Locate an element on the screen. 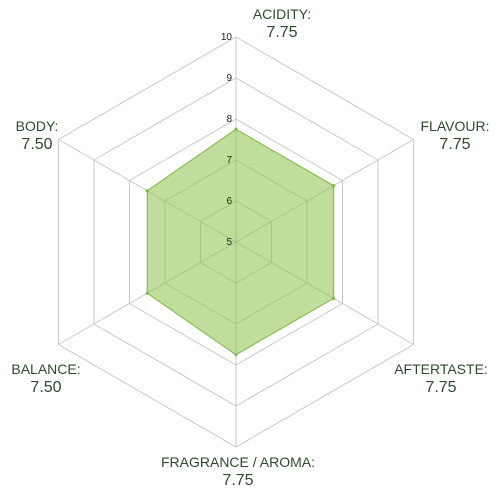  category-label: BALANCE: 7.50 is located at coordinates (45, 379).